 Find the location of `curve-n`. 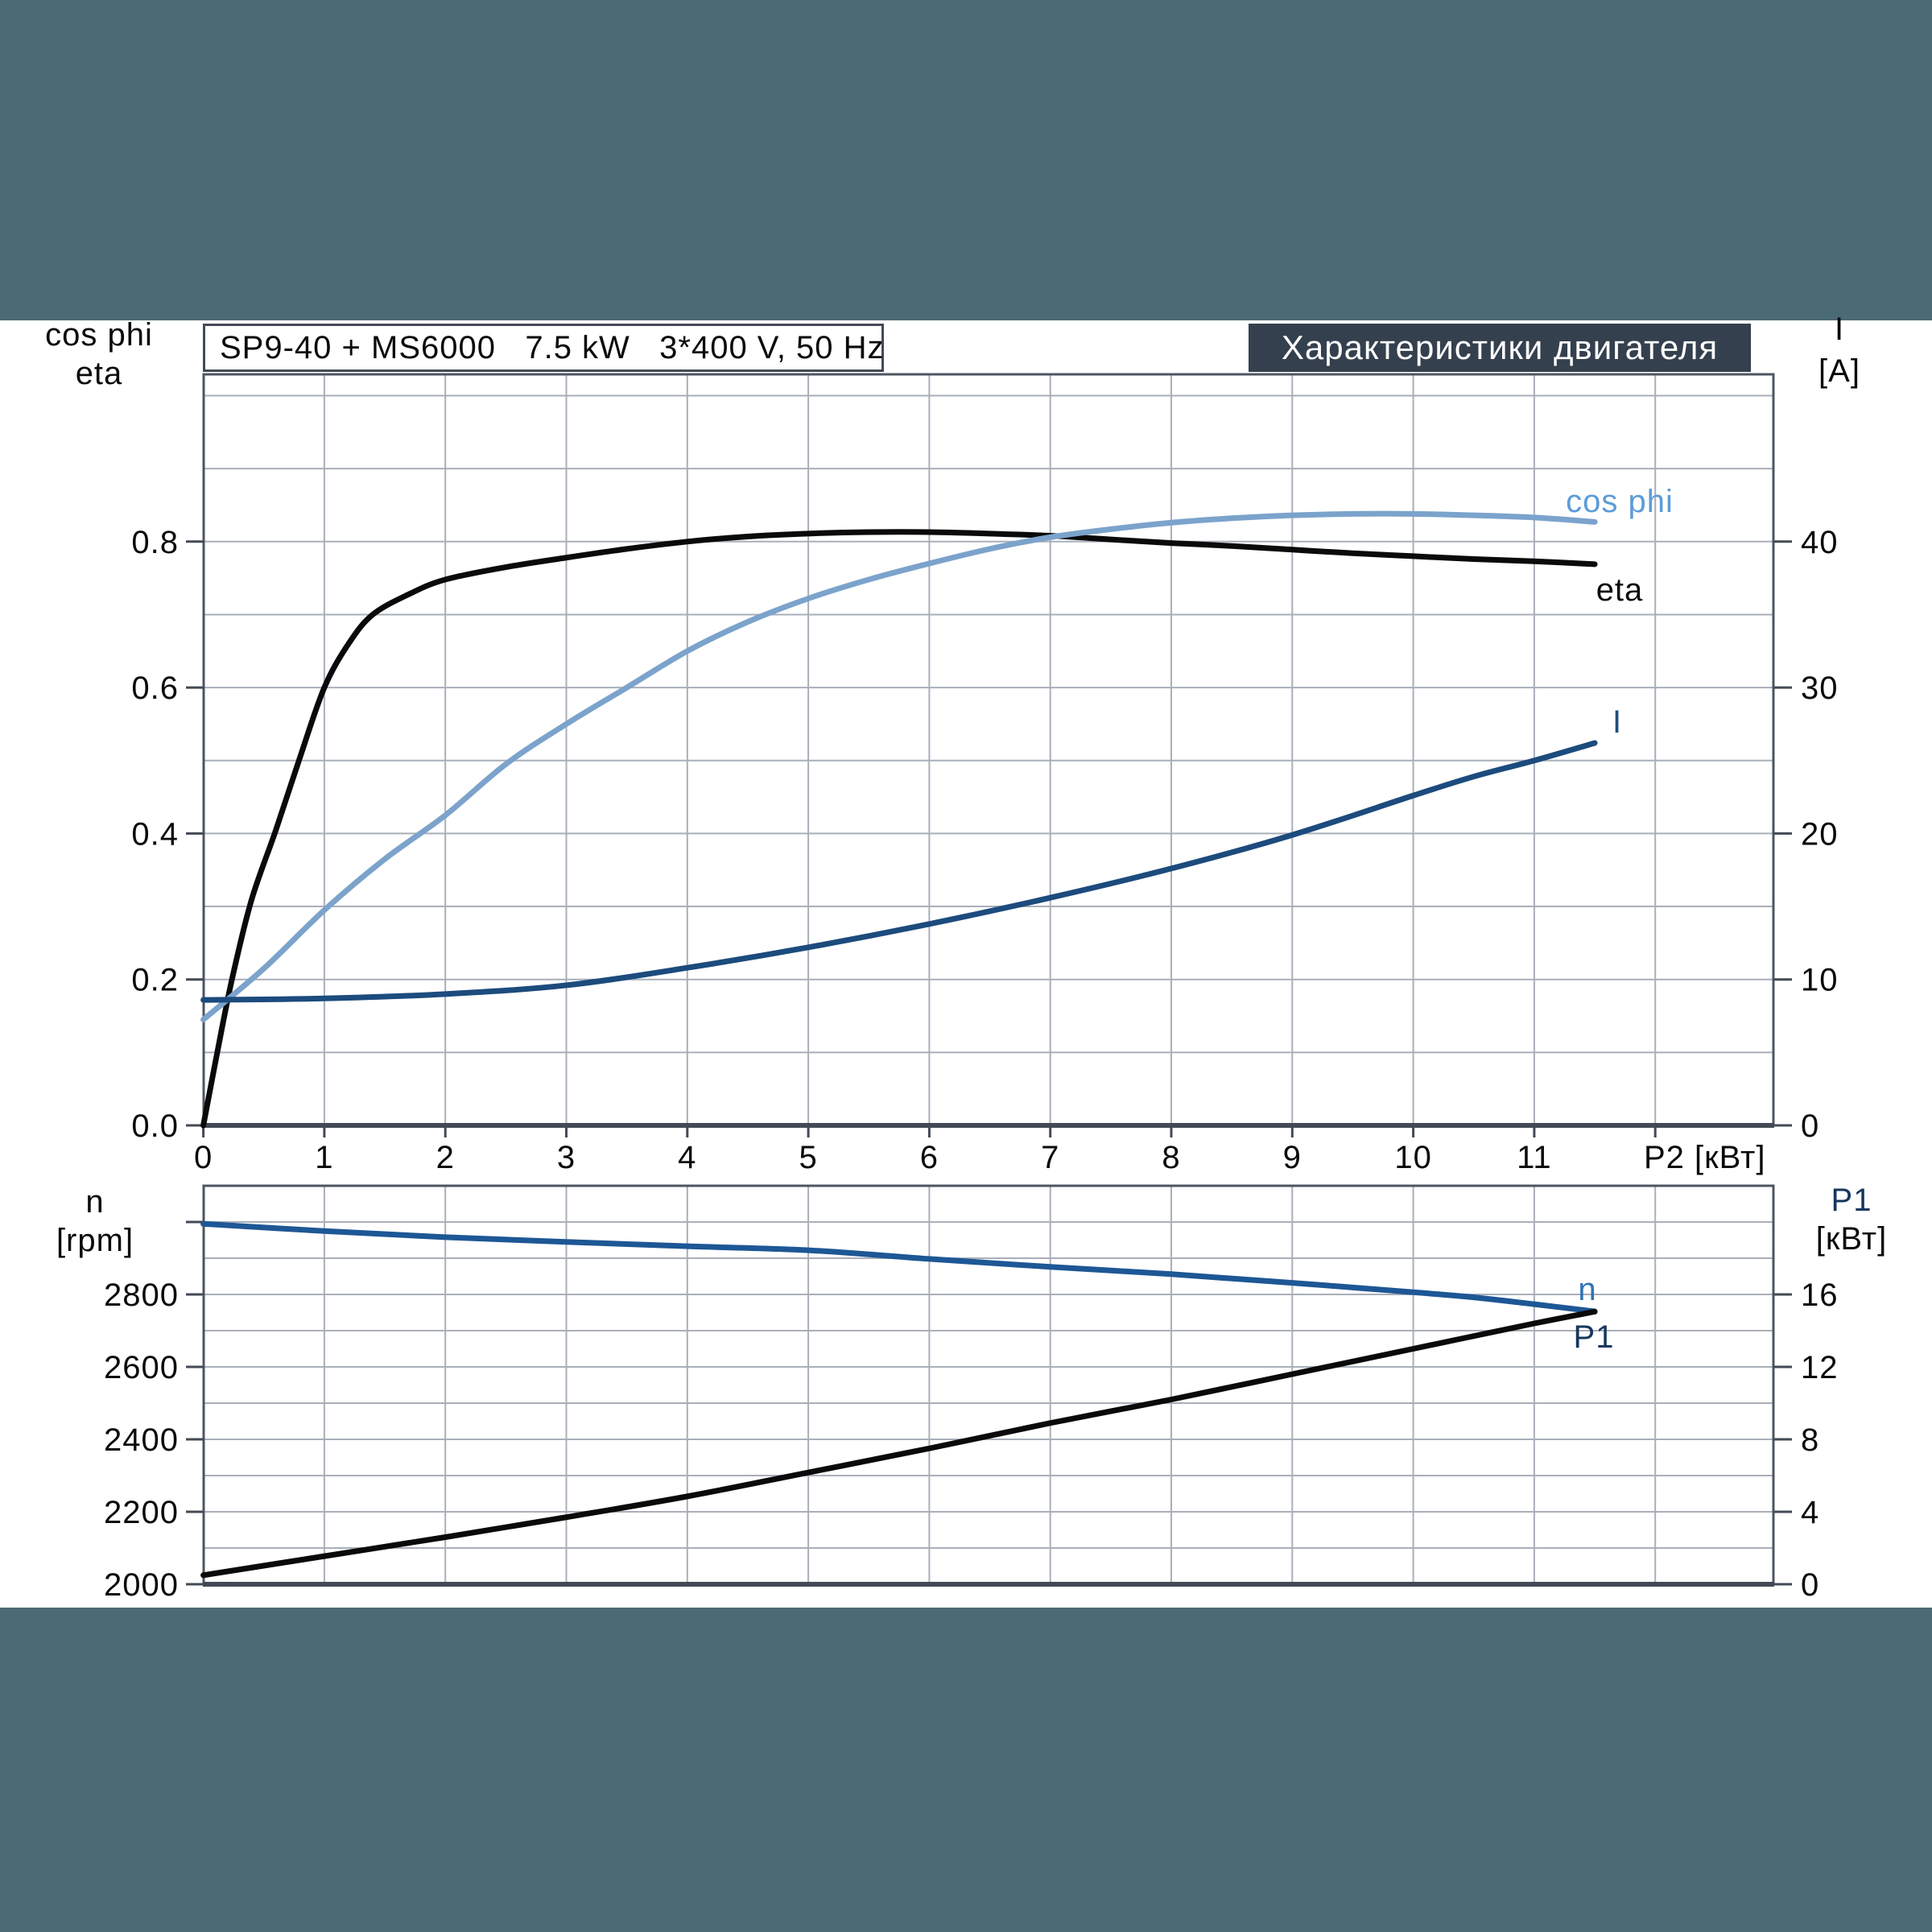

curve-n is located at coordinates (899, 1267).